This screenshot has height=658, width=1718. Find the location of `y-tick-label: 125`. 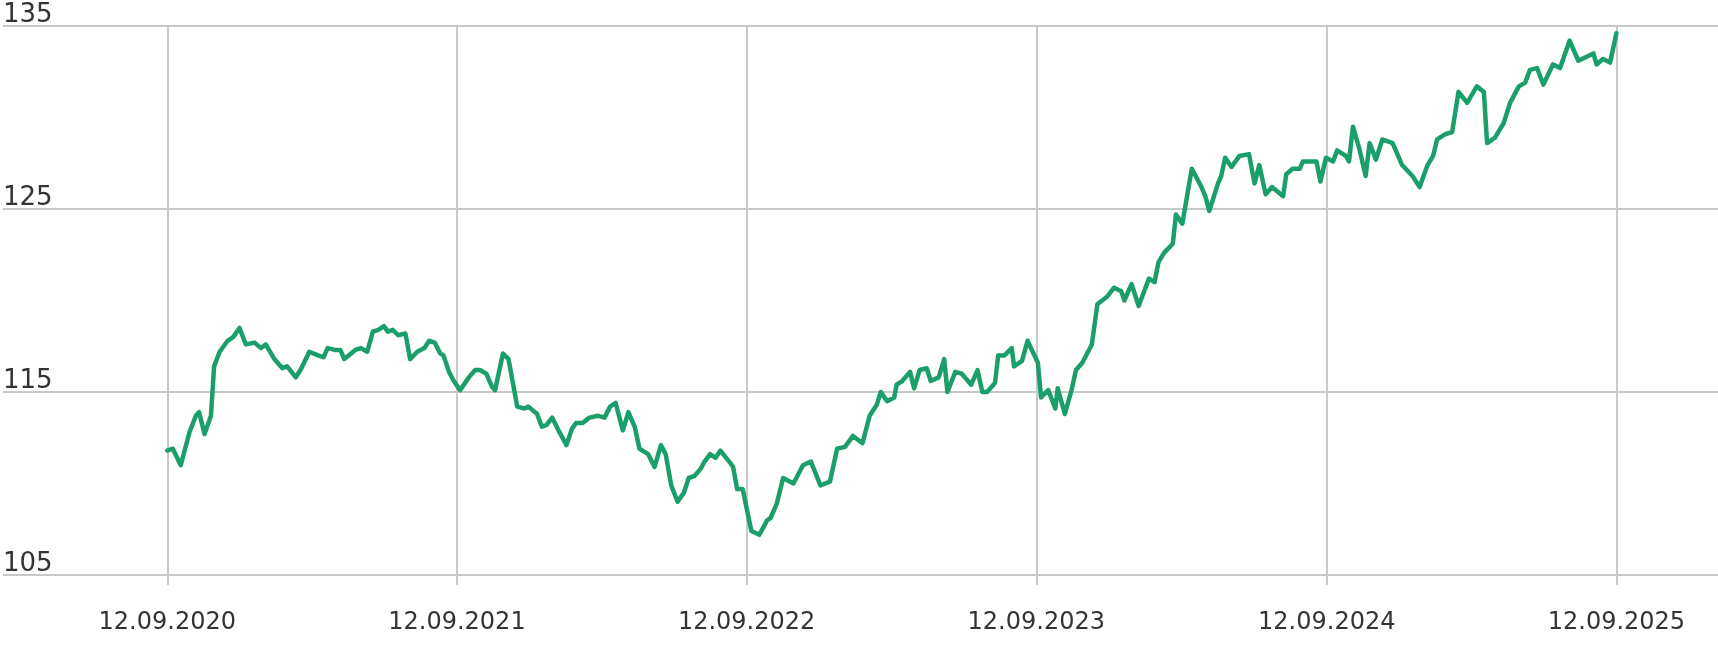

y-tick-label: 125 is located at coordinates (28, 196).